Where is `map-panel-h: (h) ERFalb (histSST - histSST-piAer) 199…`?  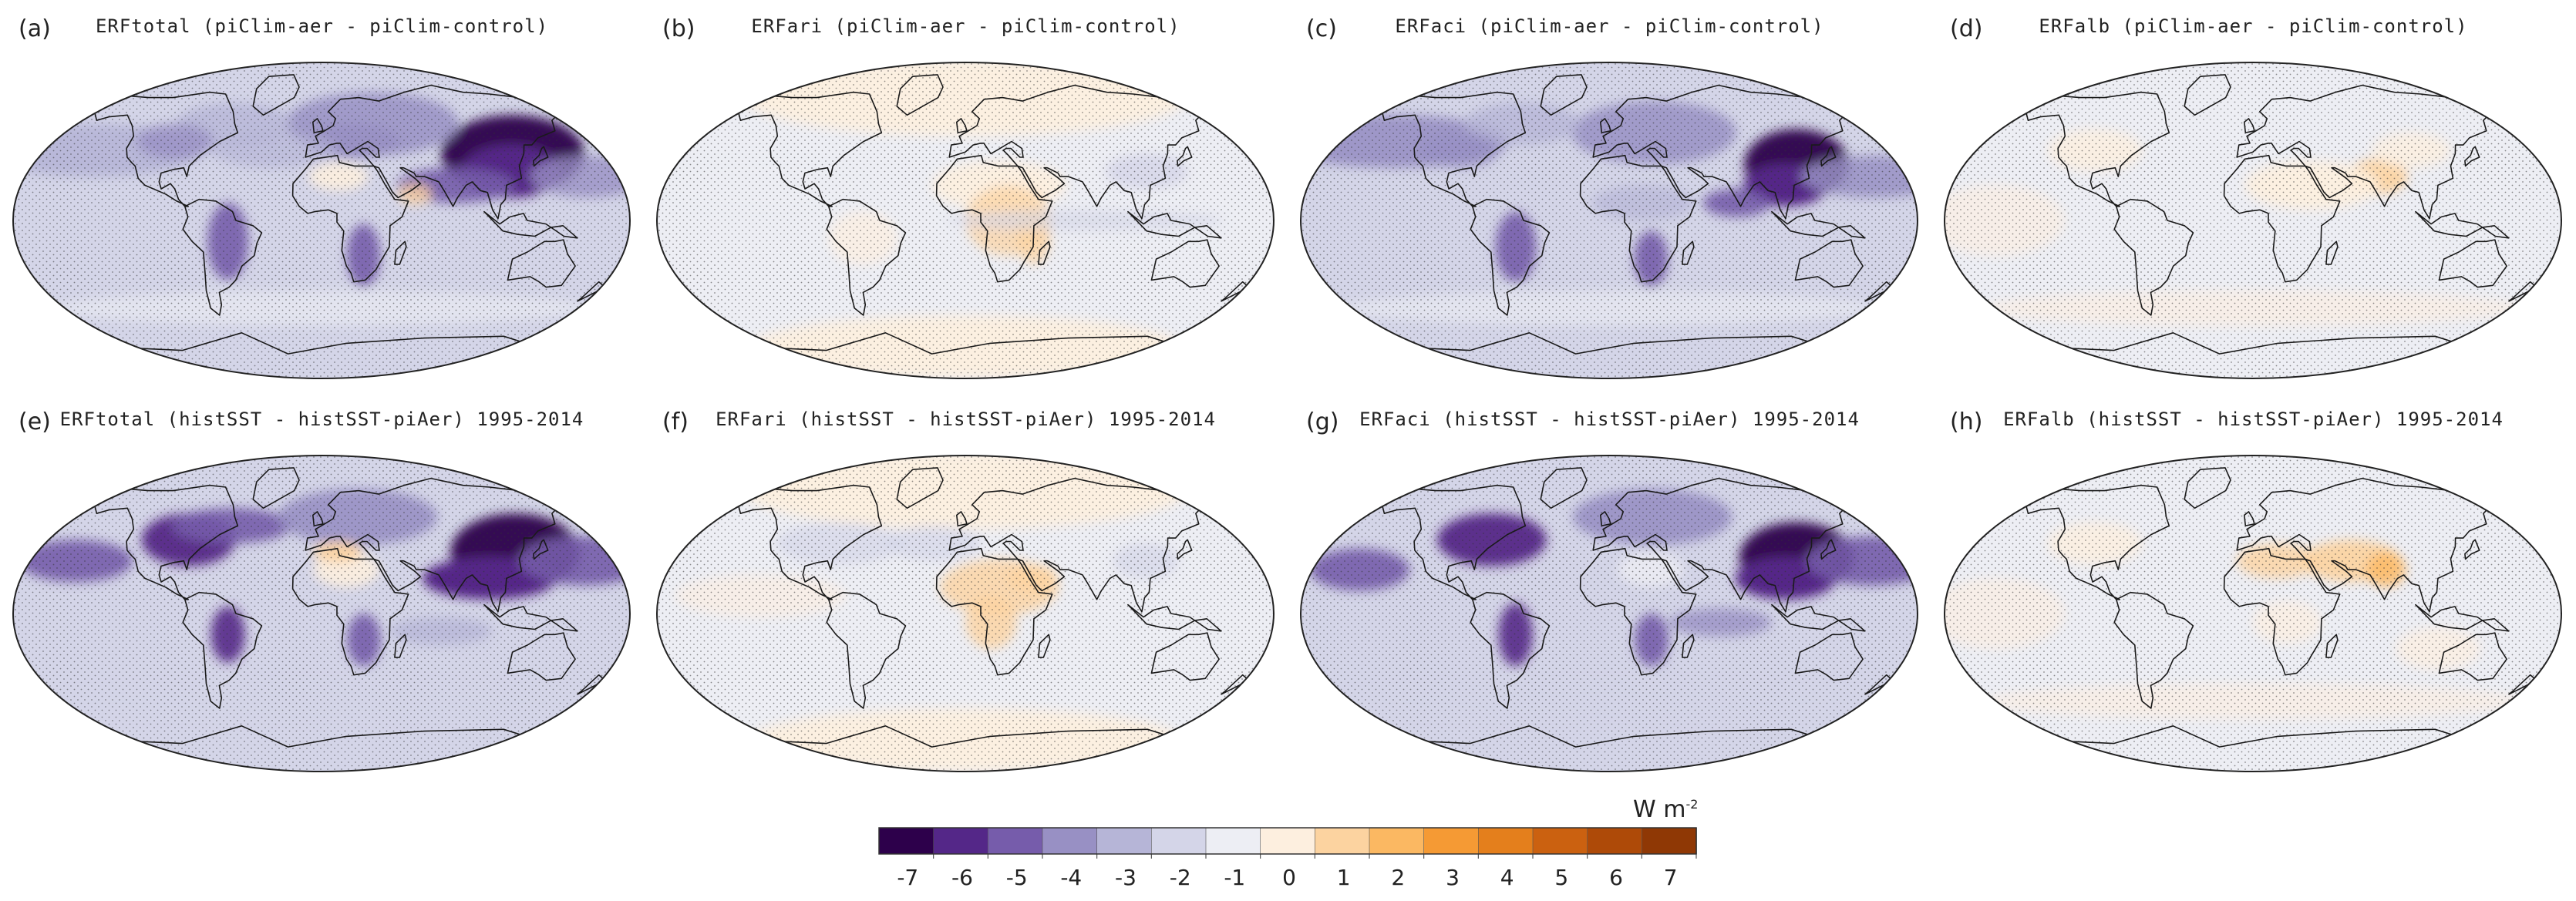
map-panel-h: (h) ERFalb (histSST - histSST-piAer) 199… is located at coordinates (2253, 590).